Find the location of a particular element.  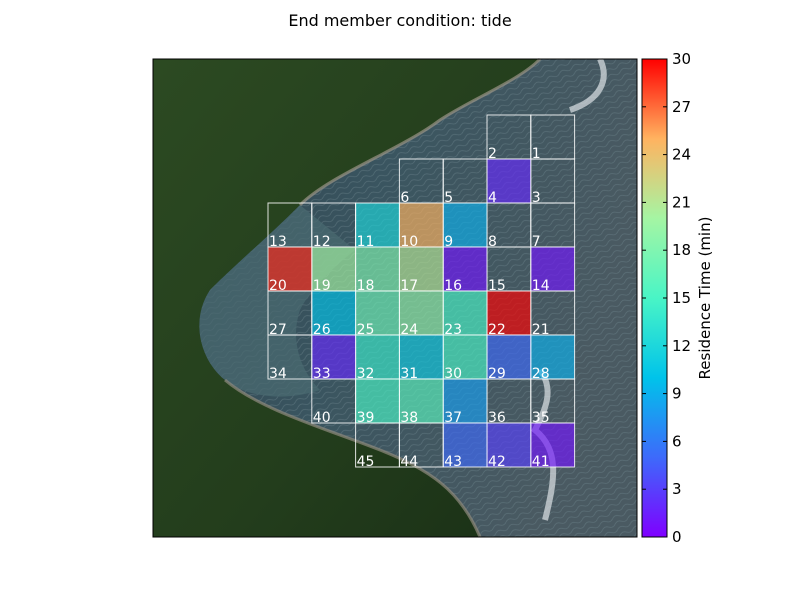

cell-label-20: 20 is located at coordinates (278, 286).